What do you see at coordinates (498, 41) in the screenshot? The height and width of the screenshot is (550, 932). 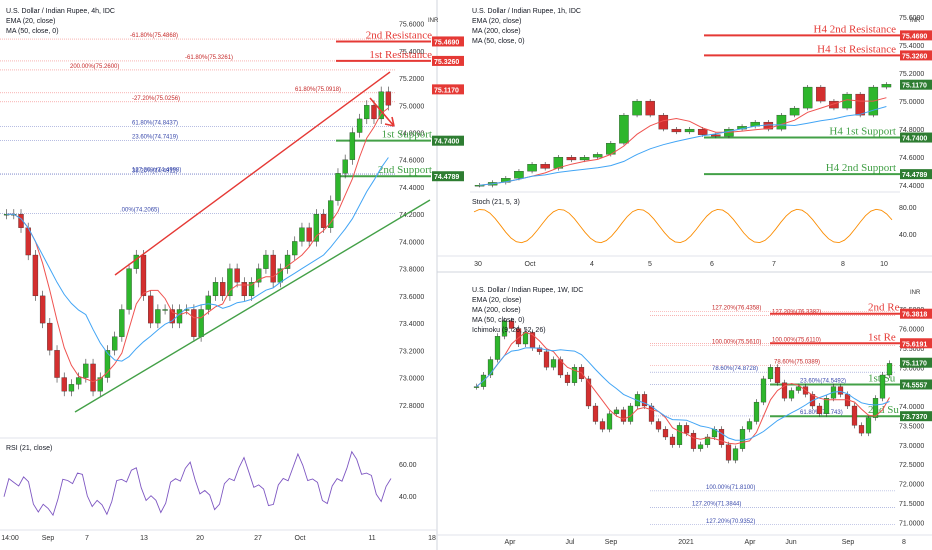 I see `indicator-label: MA (50, close, 0)` at bounding box center [498, 41].